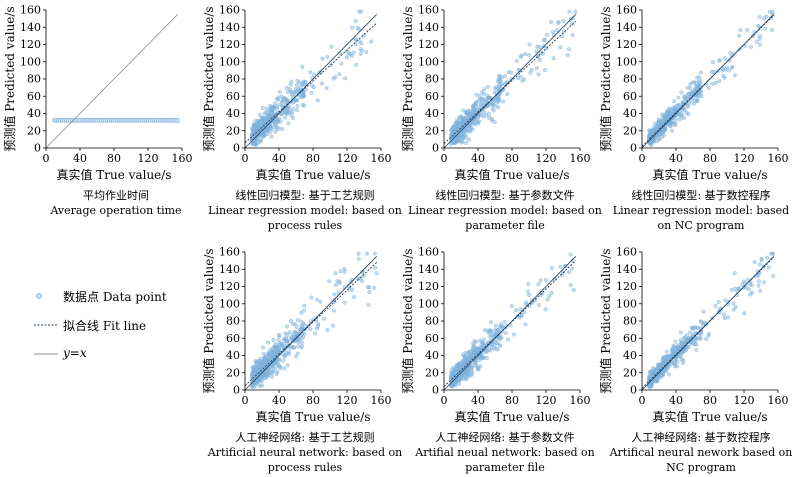  What do you see at coordinates (311, 78) in the screenshot?
I see `data-points` at bounding box center [311, 78].